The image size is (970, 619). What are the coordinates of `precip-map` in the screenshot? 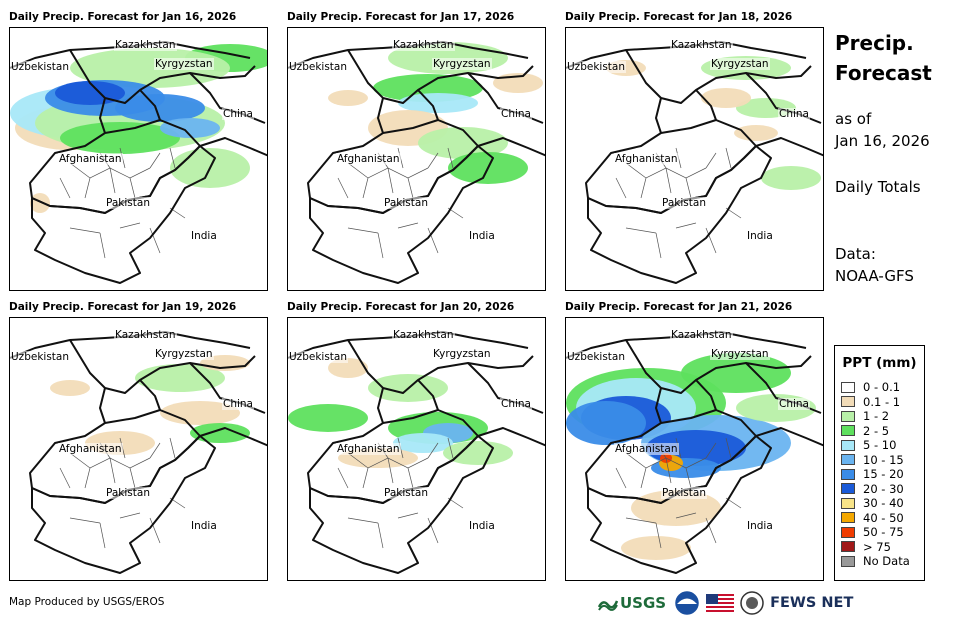 It's located at (416, 452).